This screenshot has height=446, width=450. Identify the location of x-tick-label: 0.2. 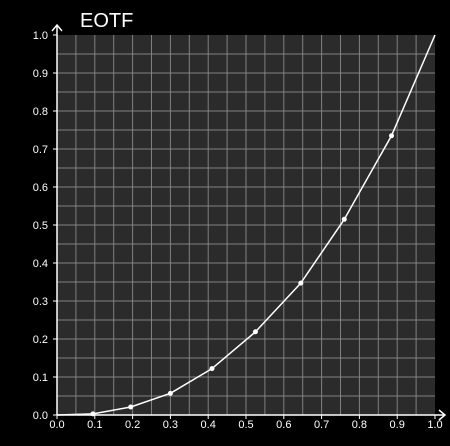
(132, 425).